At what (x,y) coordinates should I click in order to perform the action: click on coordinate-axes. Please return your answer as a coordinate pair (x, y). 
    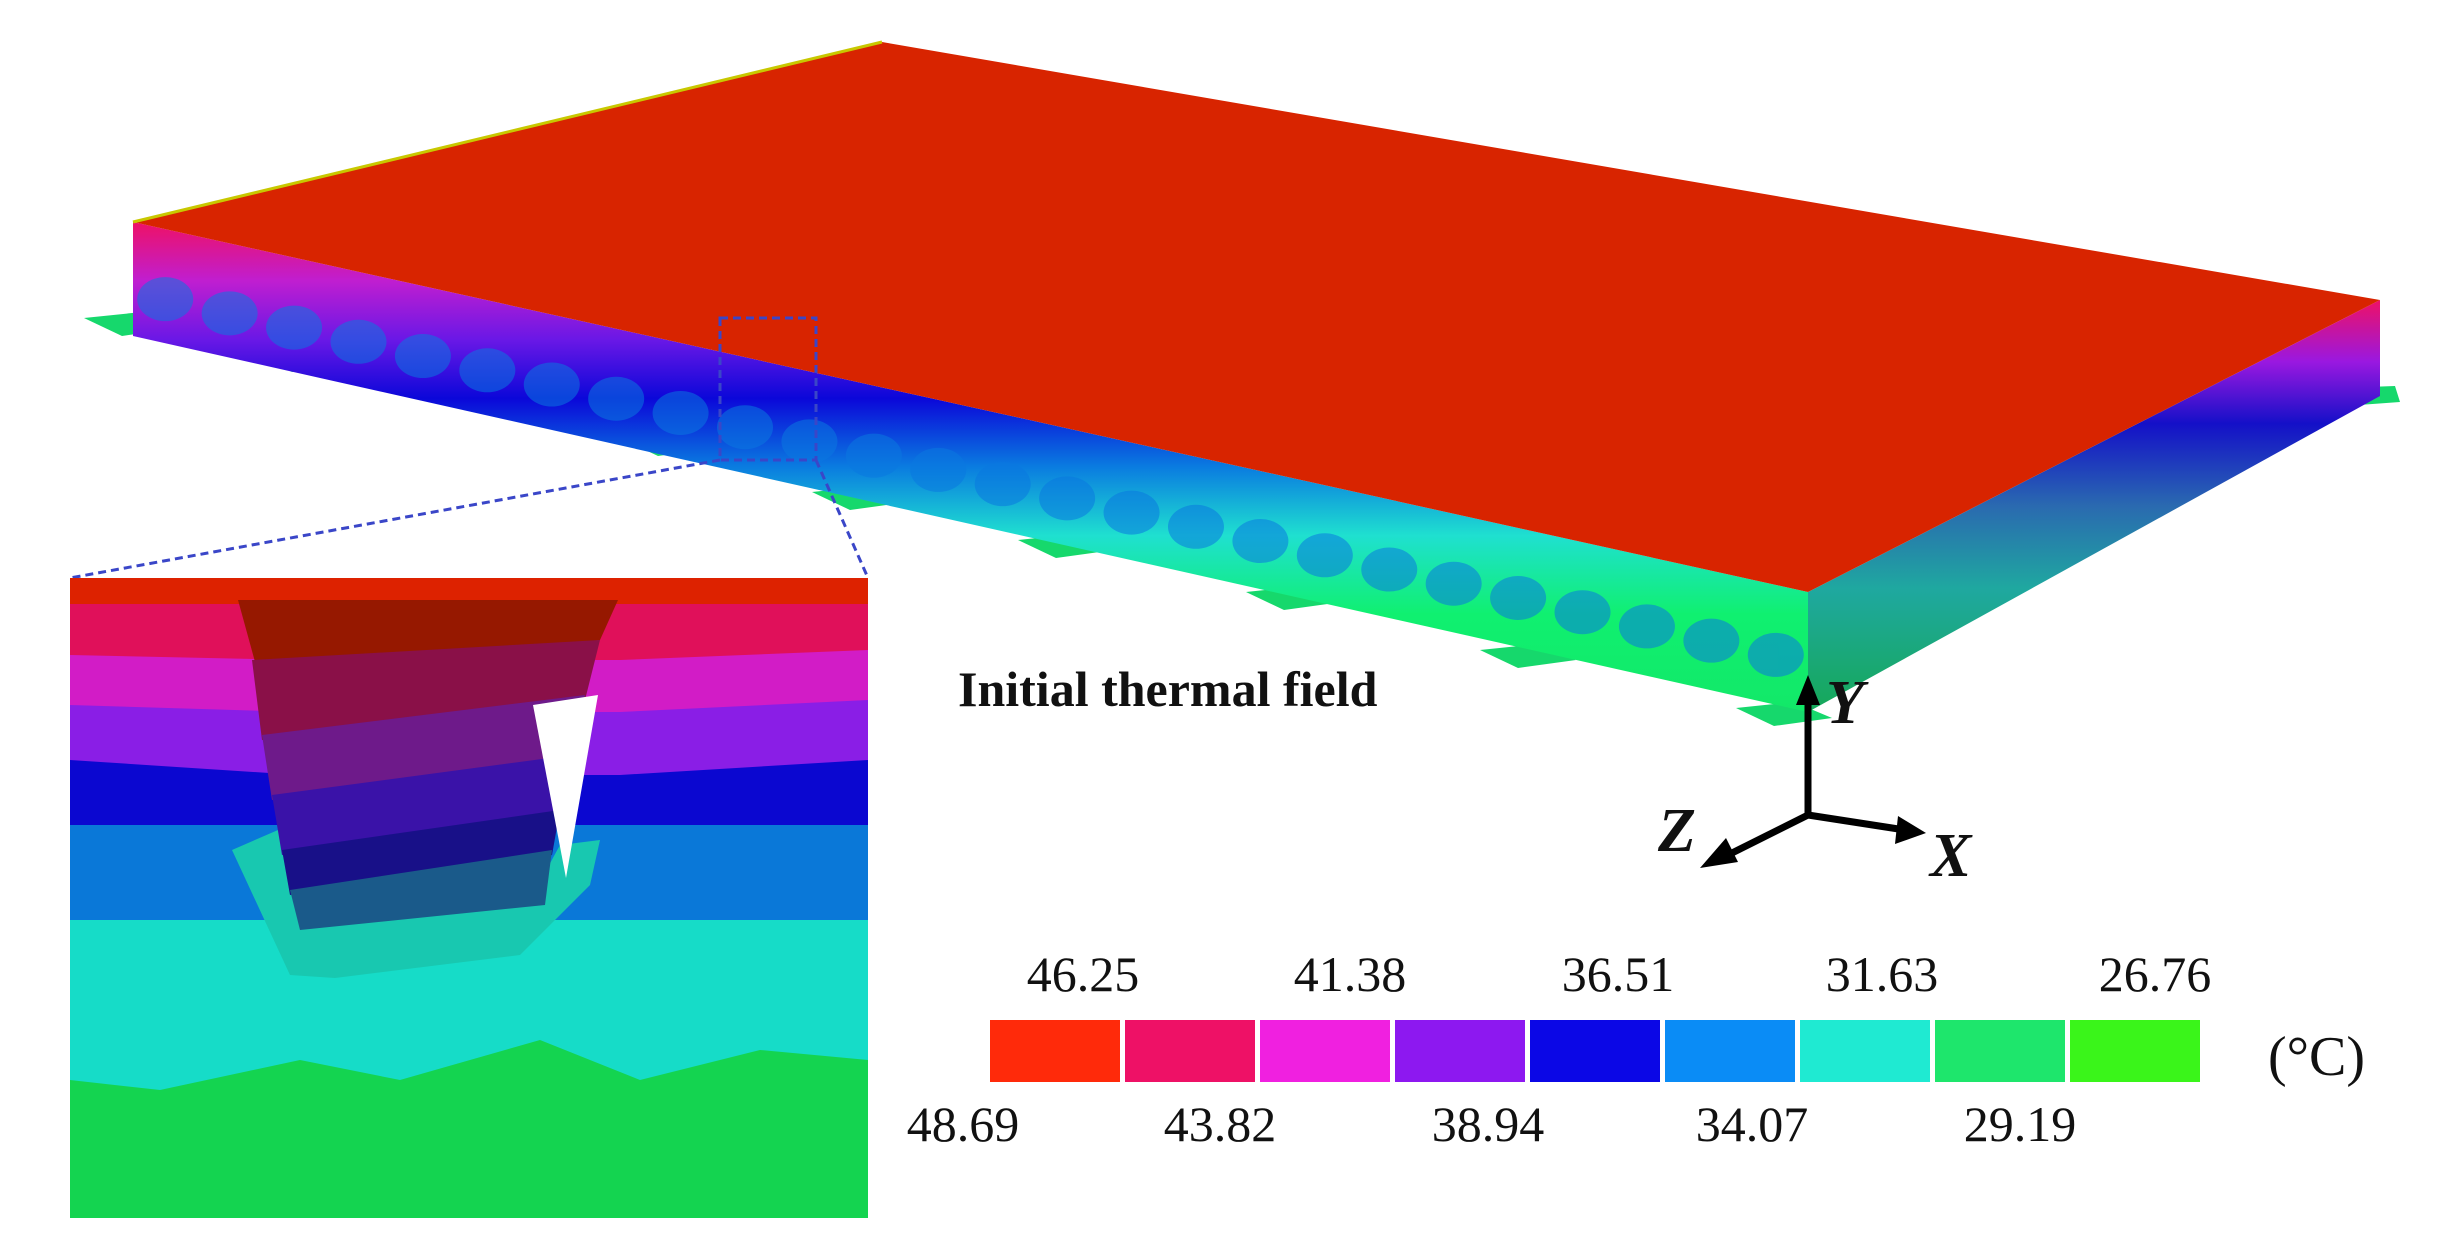
    Looking at the image, I should click on (1813, 771).